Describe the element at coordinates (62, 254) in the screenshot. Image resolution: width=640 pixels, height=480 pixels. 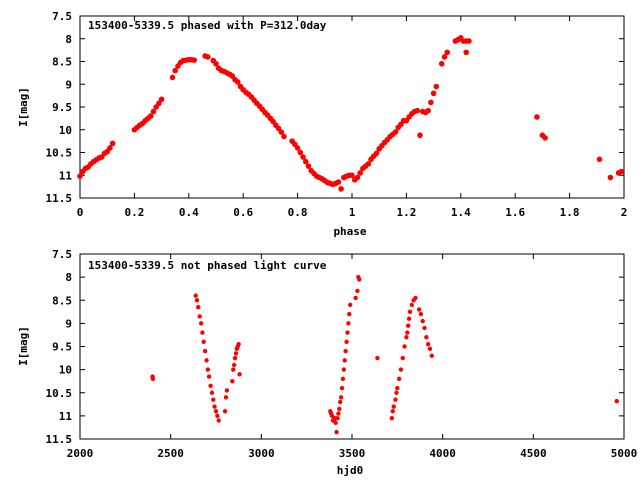
I see `y-tick-label-bottom: 7.5` at that location.